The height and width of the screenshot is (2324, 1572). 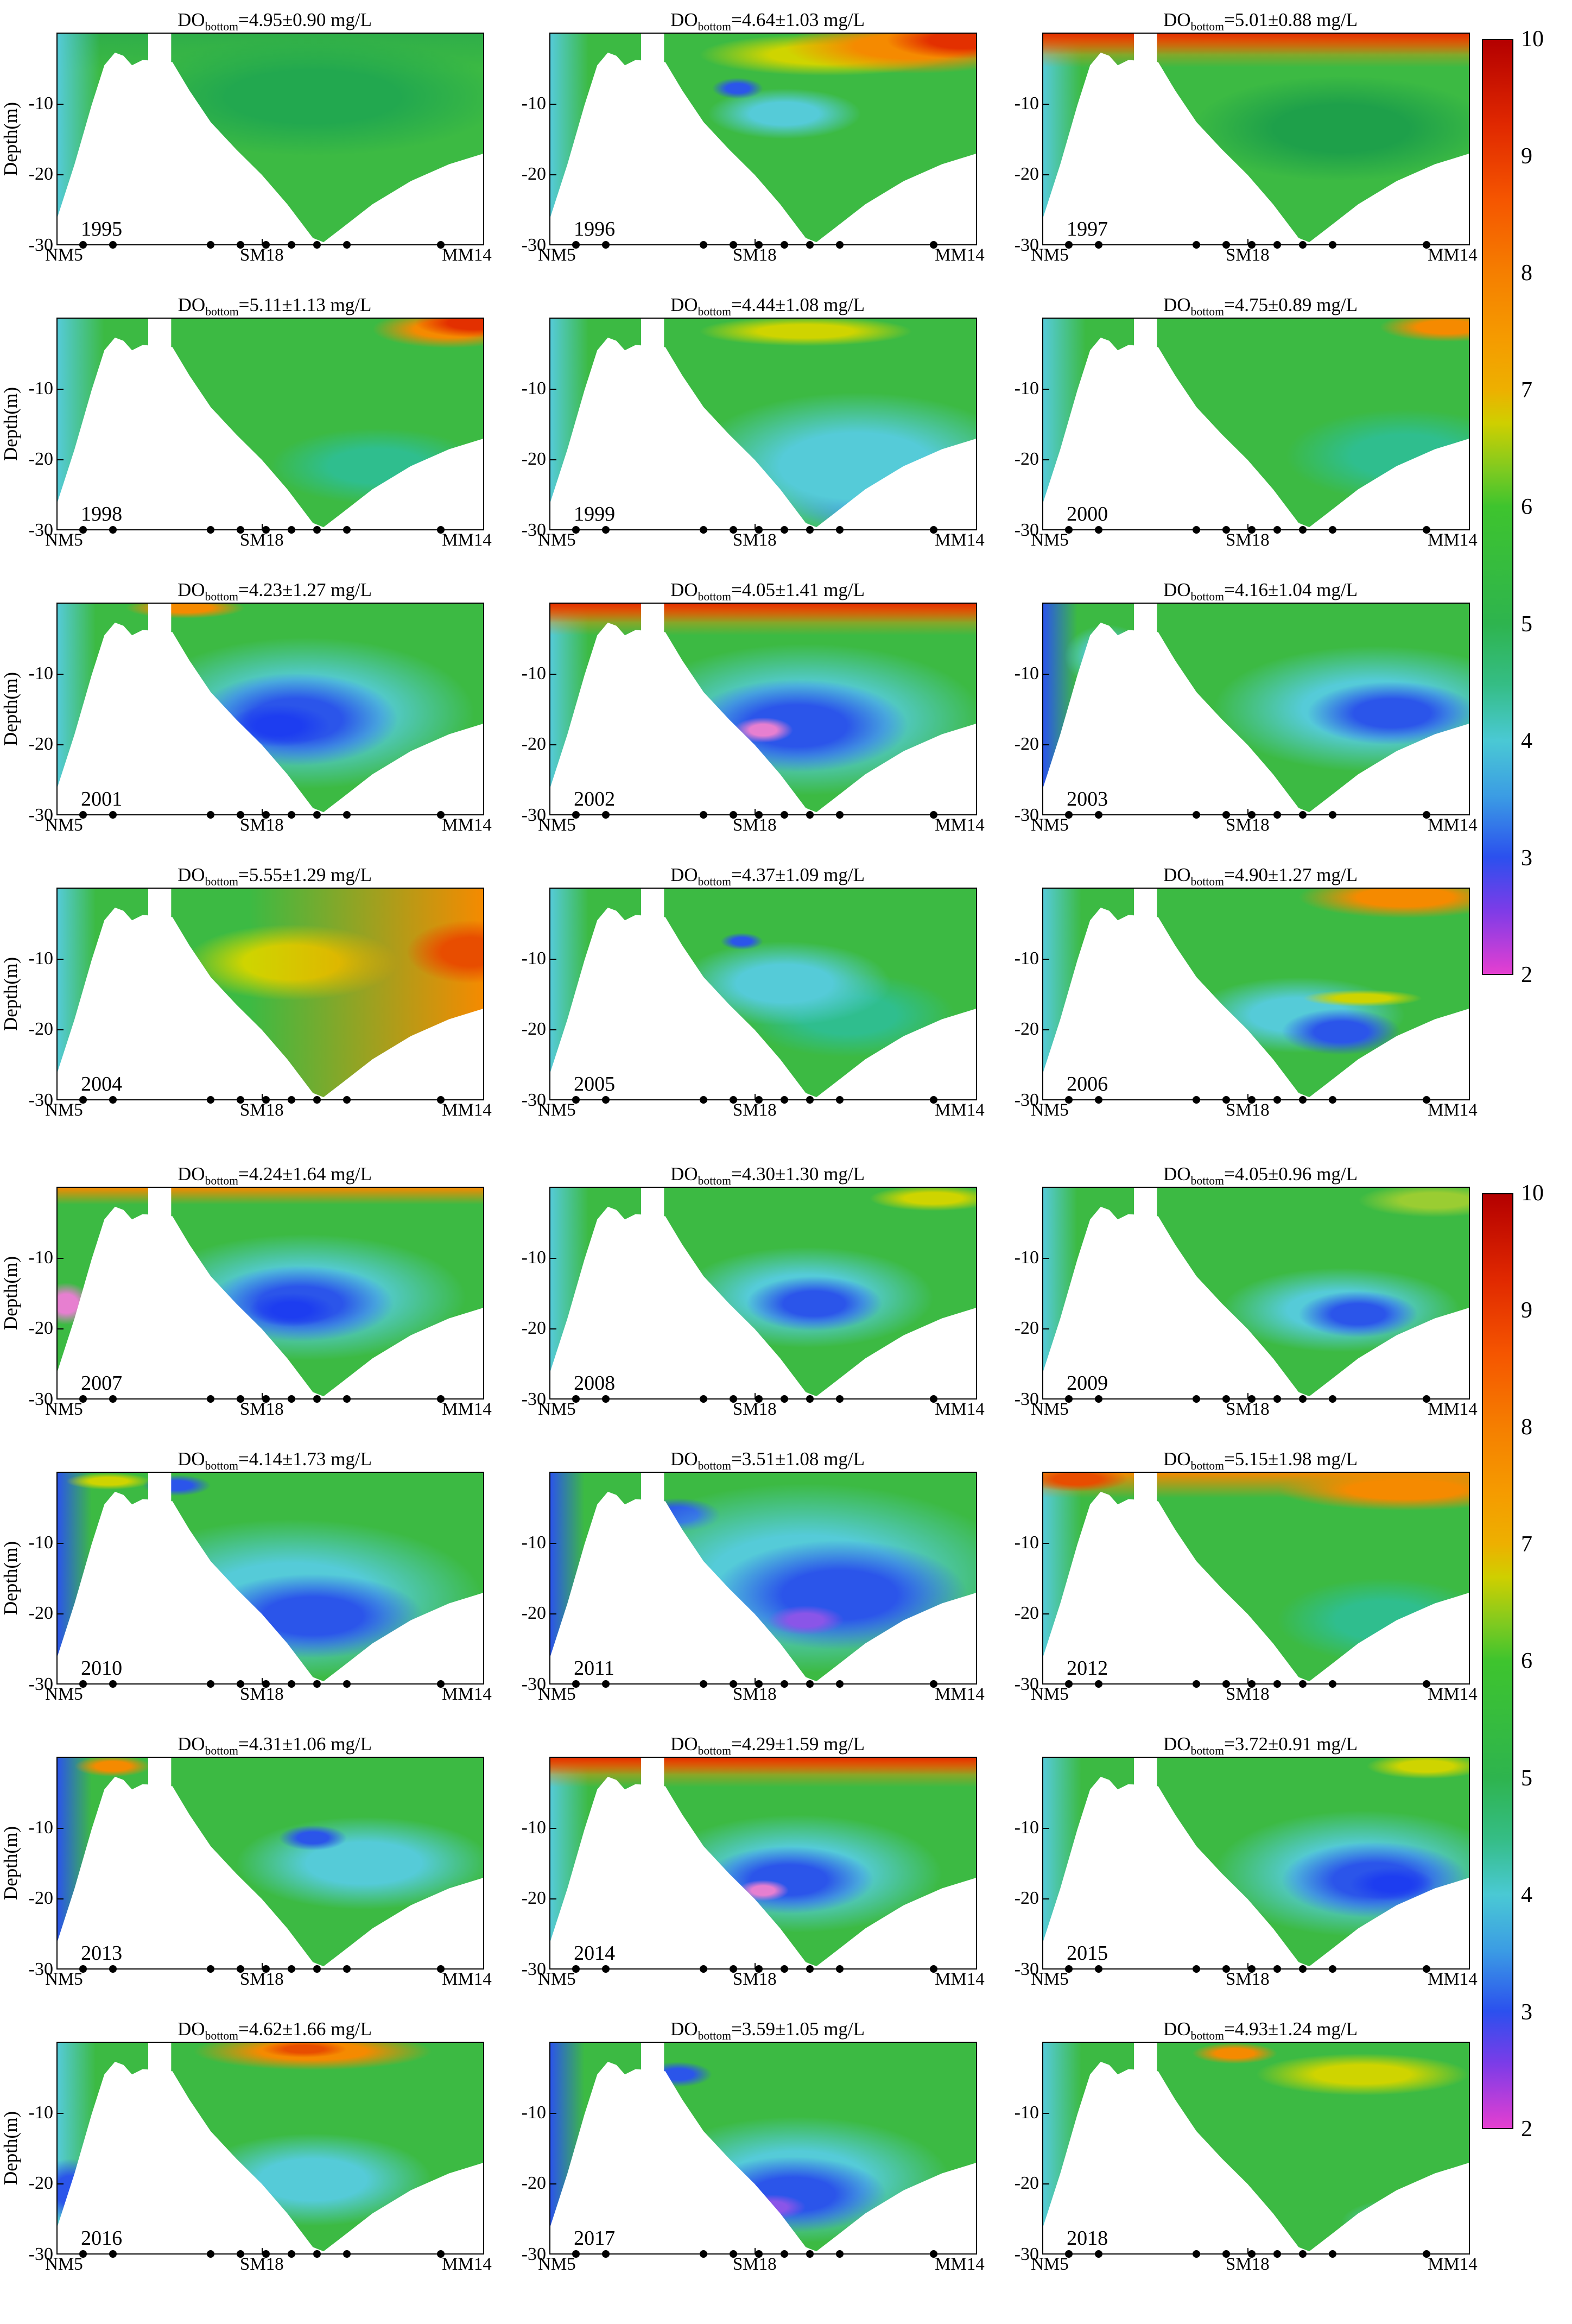 I want to click on do-value: =4.05±1.41 mg/L, so click(x=798, y=590).